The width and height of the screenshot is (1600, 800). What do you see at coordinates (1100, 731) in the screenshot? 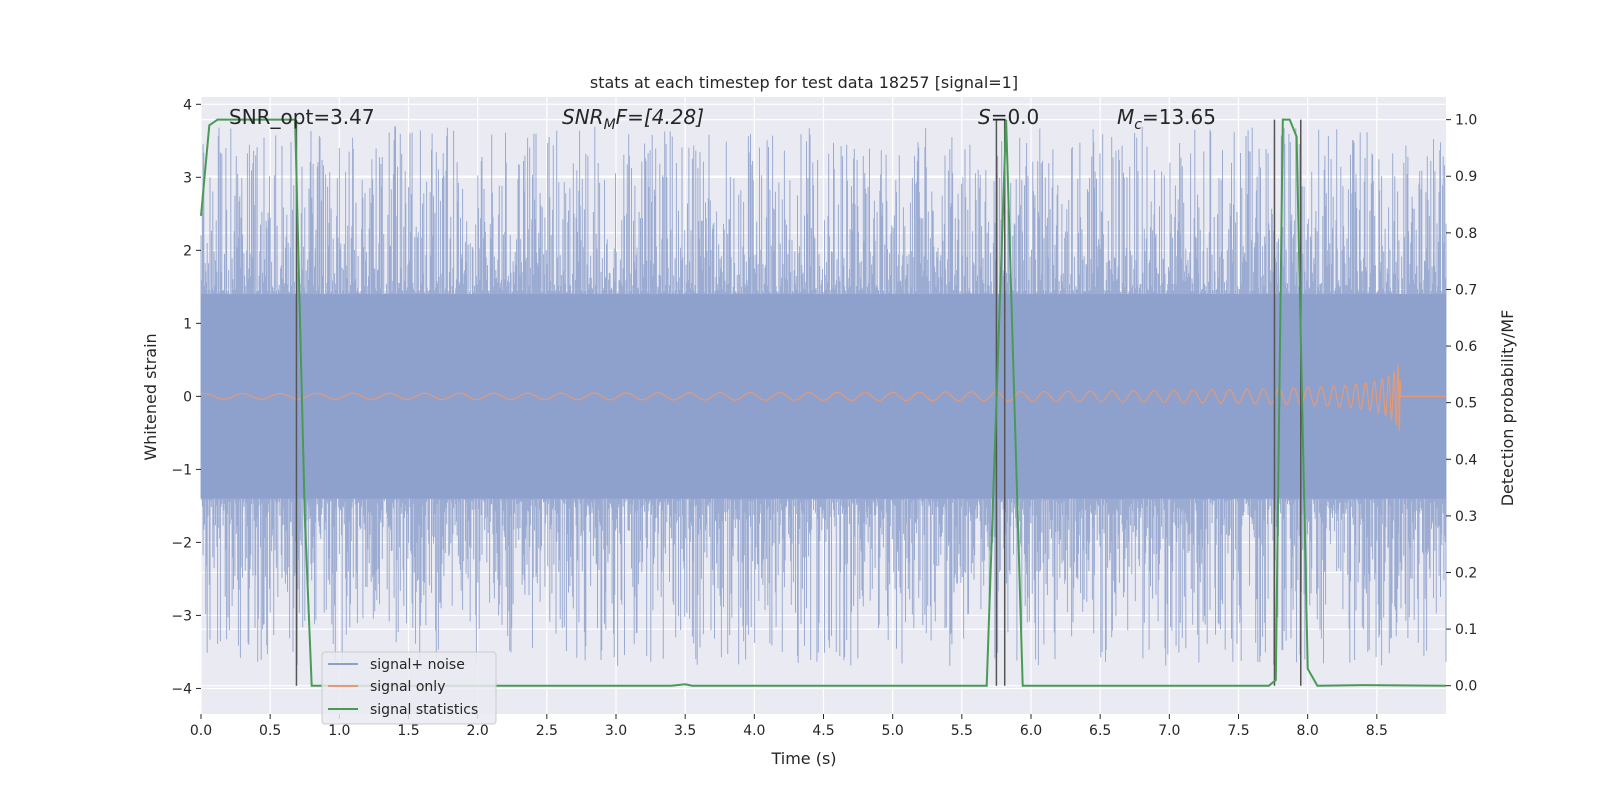
I see `x-tick-label: 6.5` at bounding box center [1100, 731].